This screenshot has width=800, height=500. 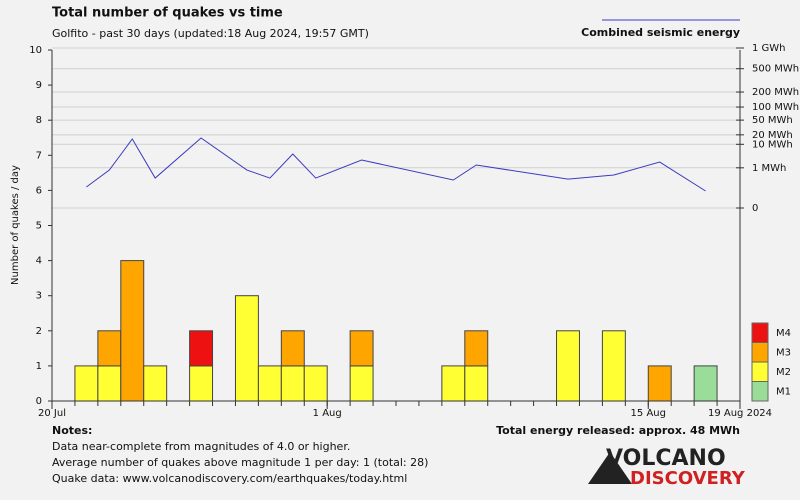 What do you see at coordinates (769, 48) in the screenshot?
I see `y2-tick-label: 1 GWh` at bounding box center [769, 48].